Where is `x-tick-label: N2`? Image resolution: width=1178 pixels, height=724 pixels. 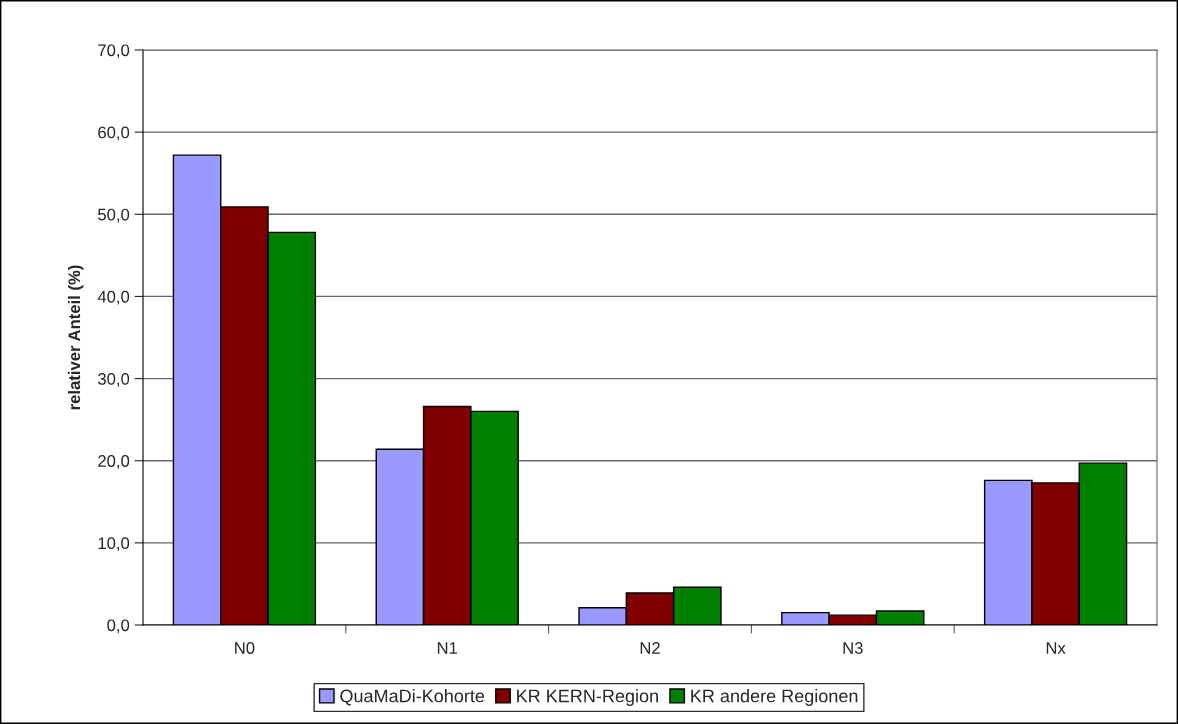 x-tick-label: N2 is located at coordinates (650, 648).